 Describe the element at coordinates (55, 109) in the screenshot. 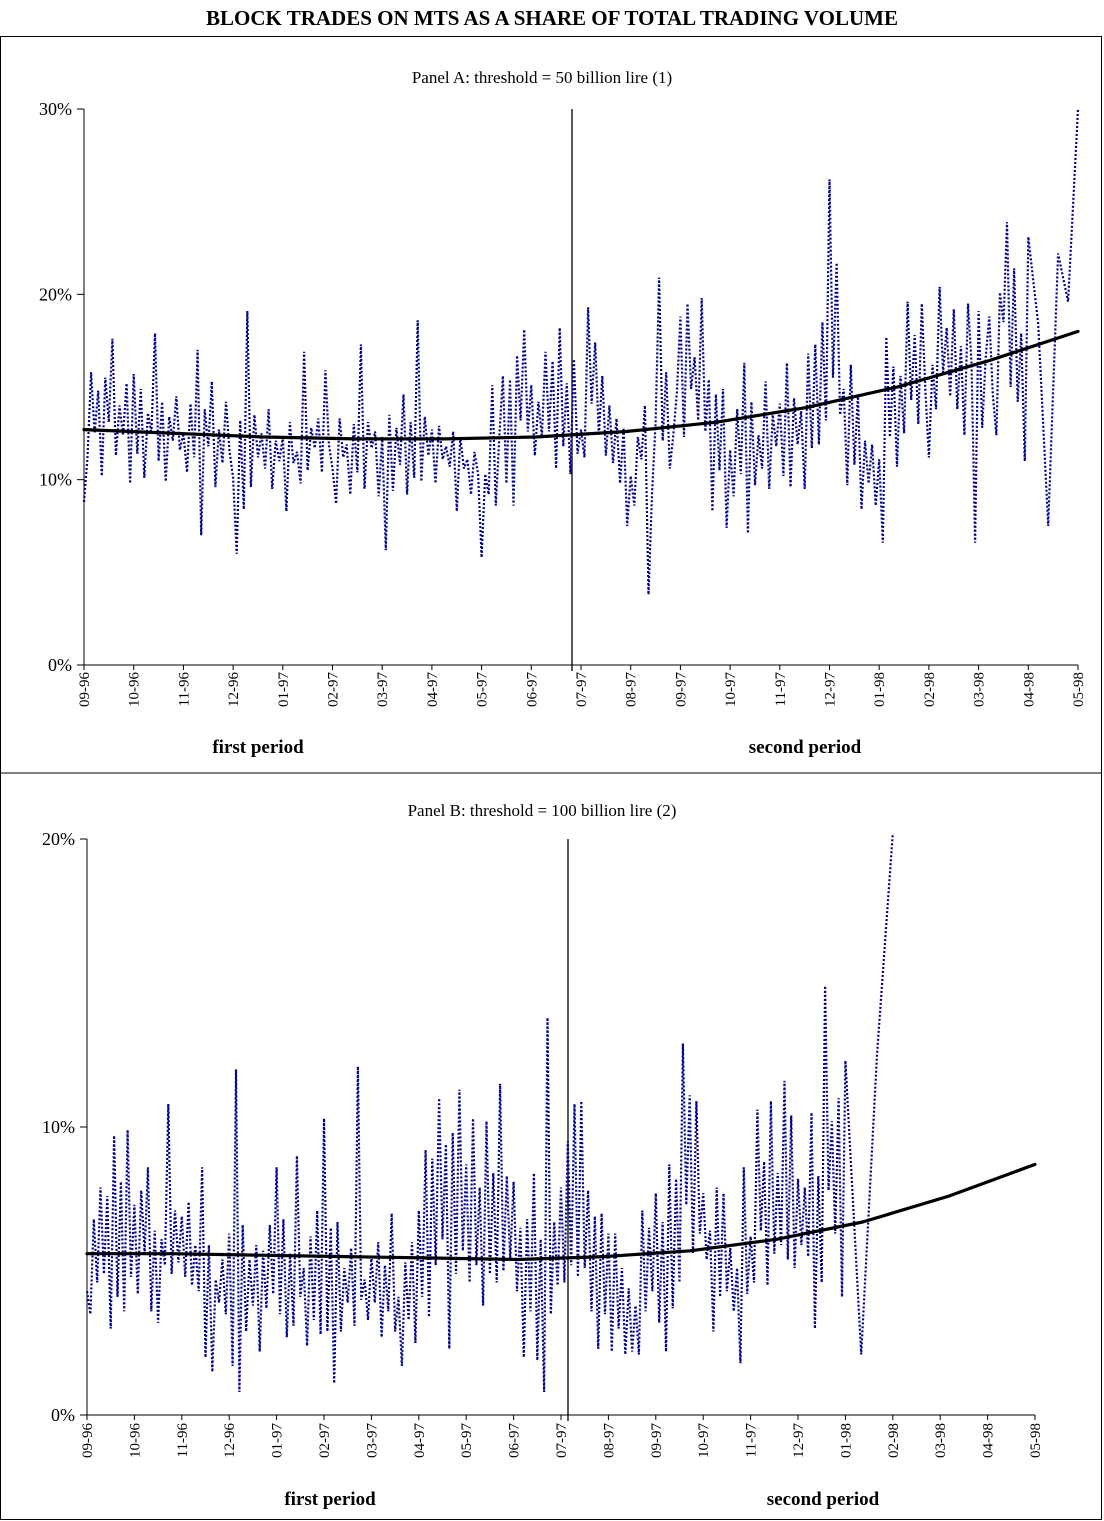

I see `y-tick-label: 30%` at that location.